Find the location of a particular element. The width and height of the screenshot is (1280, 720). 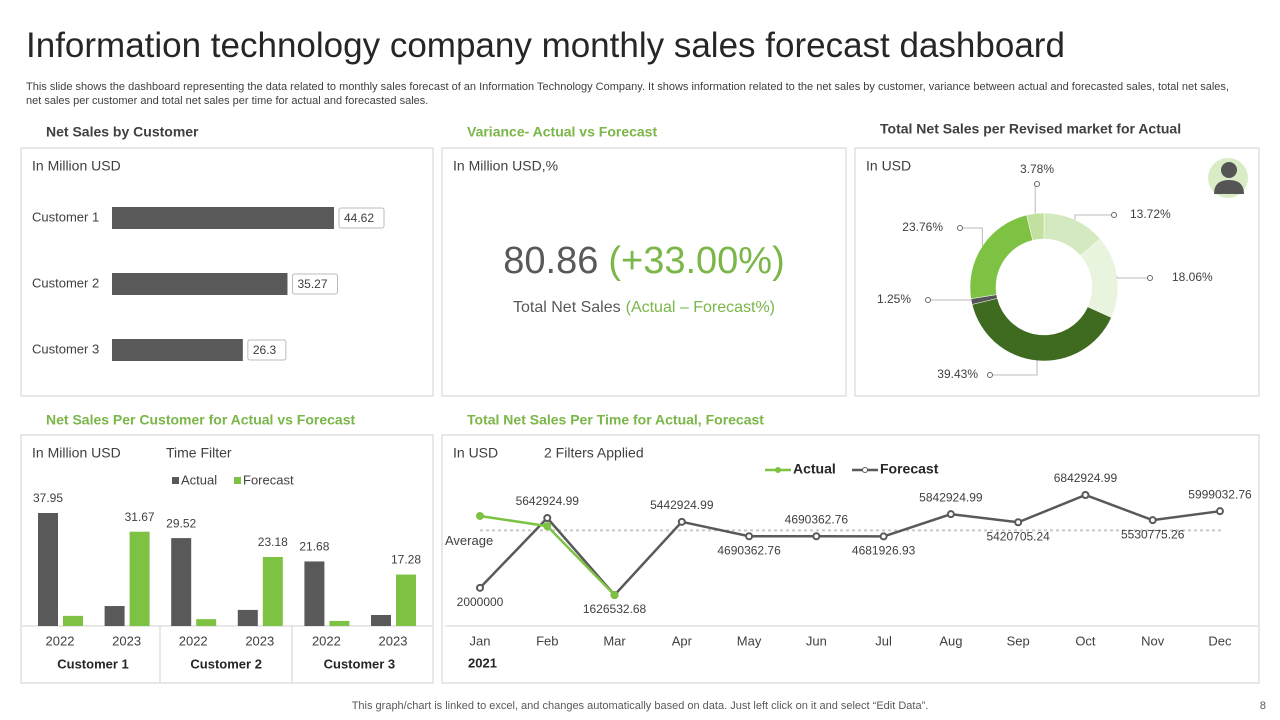

value-label: 3.78% is located at coordinates (1037, 169).